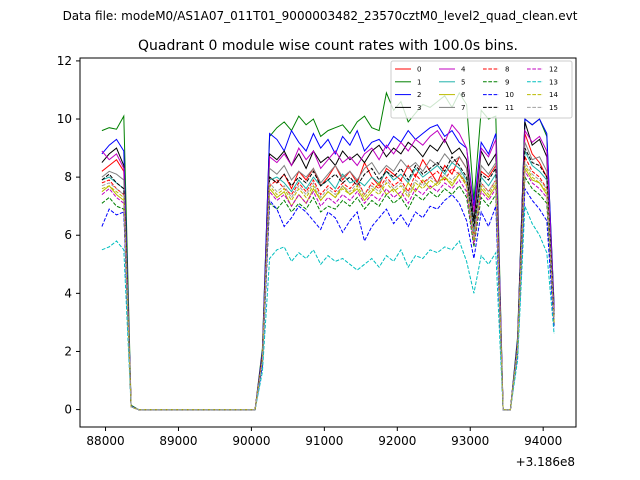 The height and width of the screenshot is (480, 640). Describe the element at coordinates (481, 89) in the screenshot. I see `legend-box` at that location.